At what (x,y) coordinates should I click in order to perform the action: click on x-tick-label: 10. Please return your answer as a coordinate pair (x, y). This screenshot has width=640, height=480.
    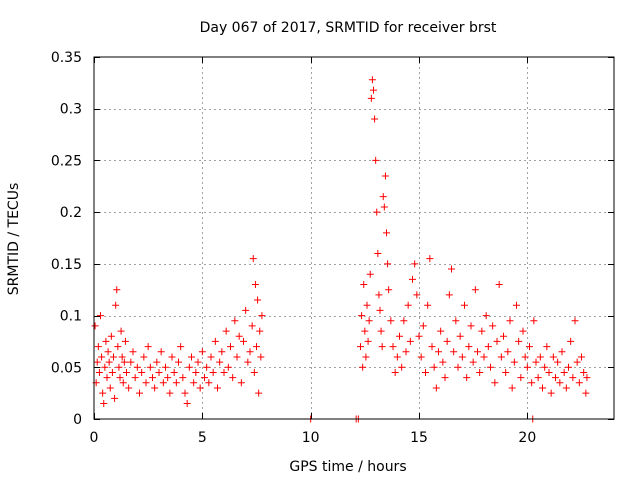
    Looking at the image, I should click on (311, 438).